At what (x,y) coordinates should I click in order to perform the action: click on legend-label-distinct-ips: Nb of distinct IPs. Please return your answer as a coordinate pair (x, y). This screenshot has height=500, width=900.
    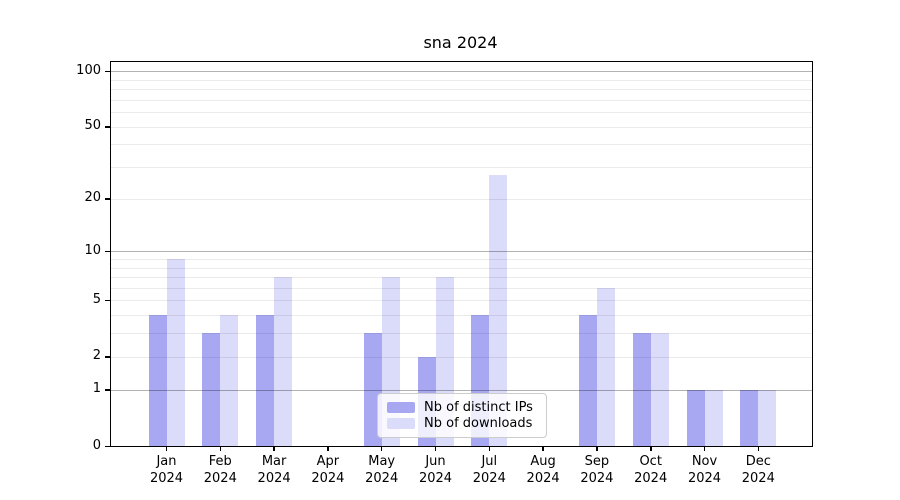
    Looking at the image, I should click on (478, 407).